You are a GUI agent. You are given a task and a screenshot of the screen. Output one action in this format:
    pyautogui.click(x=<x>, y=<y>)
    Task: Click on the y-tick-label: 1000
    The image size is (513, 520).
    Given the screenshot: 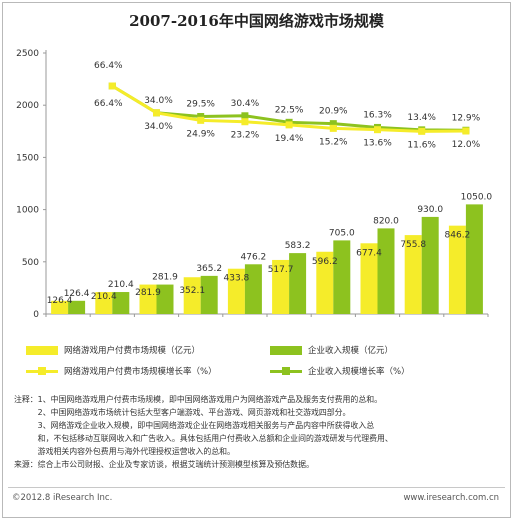 What is the action you would take?
    pyautogui.click(x=27, y=211)
    